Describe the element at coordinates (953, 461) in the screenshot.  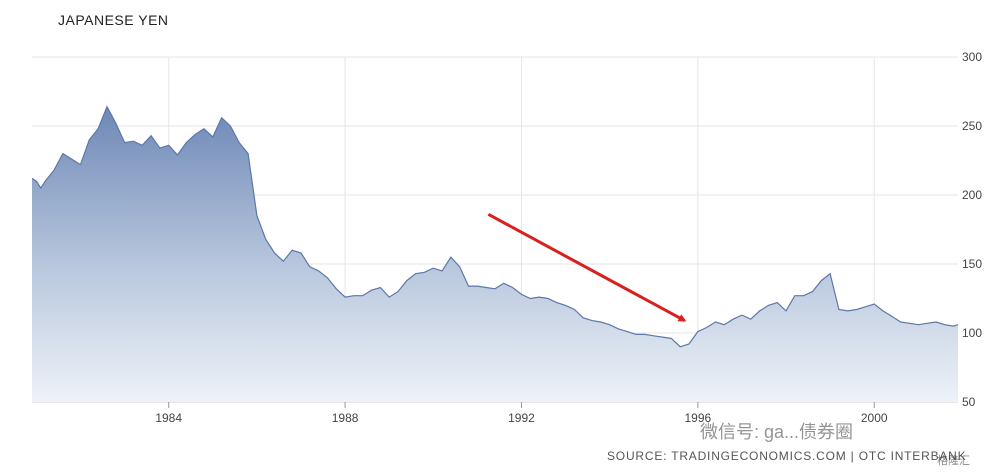
I see `watermark-logo: 格隆汇` at that location.